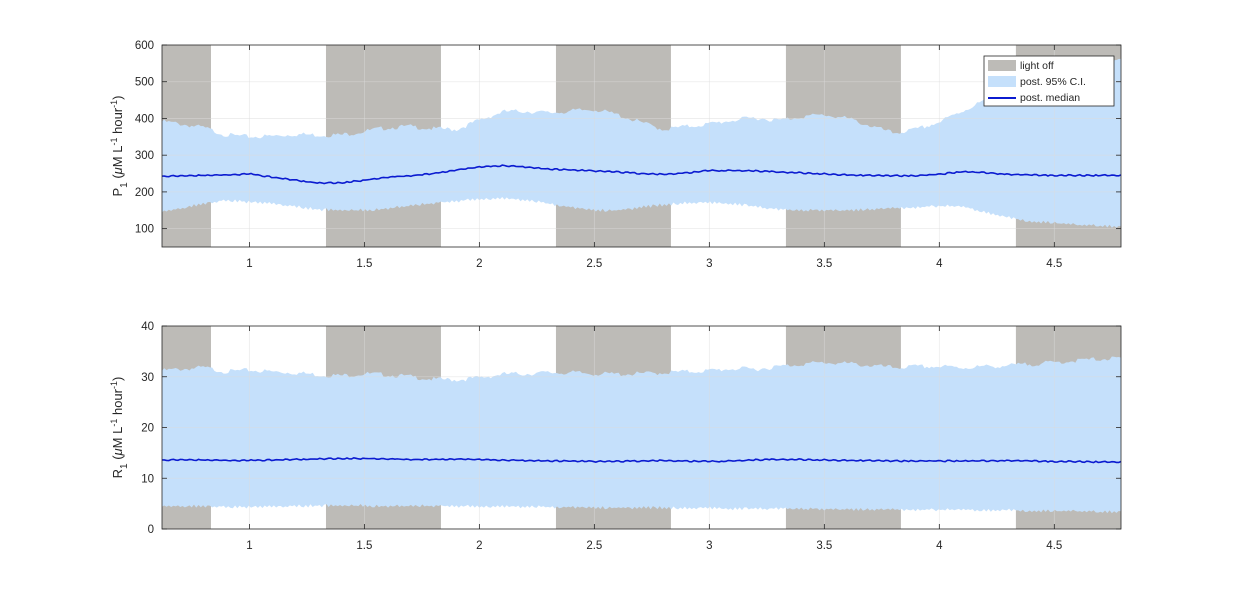 The image size is (1240, 596). Describe the element at coordinates (1050, 98) in the screenshot. I see `legend-label: post. median` at that location.